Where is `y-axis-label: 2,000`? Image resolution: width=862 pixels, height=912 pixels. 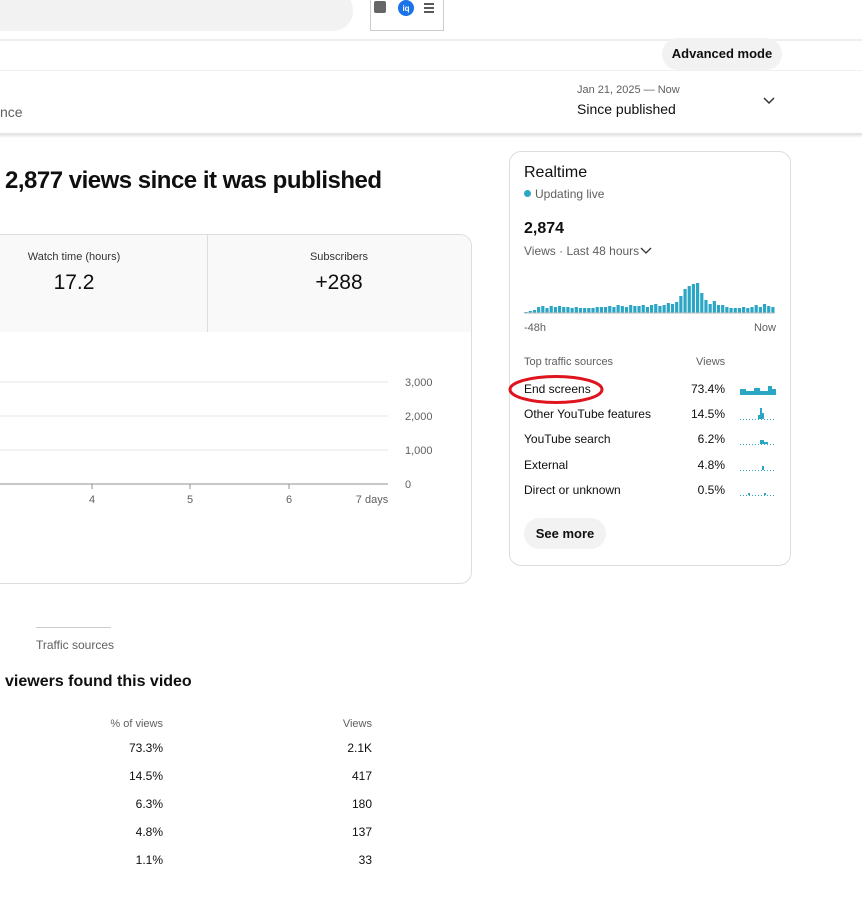 y-axis-label: 2,000 is located at coordinates (419, 417).